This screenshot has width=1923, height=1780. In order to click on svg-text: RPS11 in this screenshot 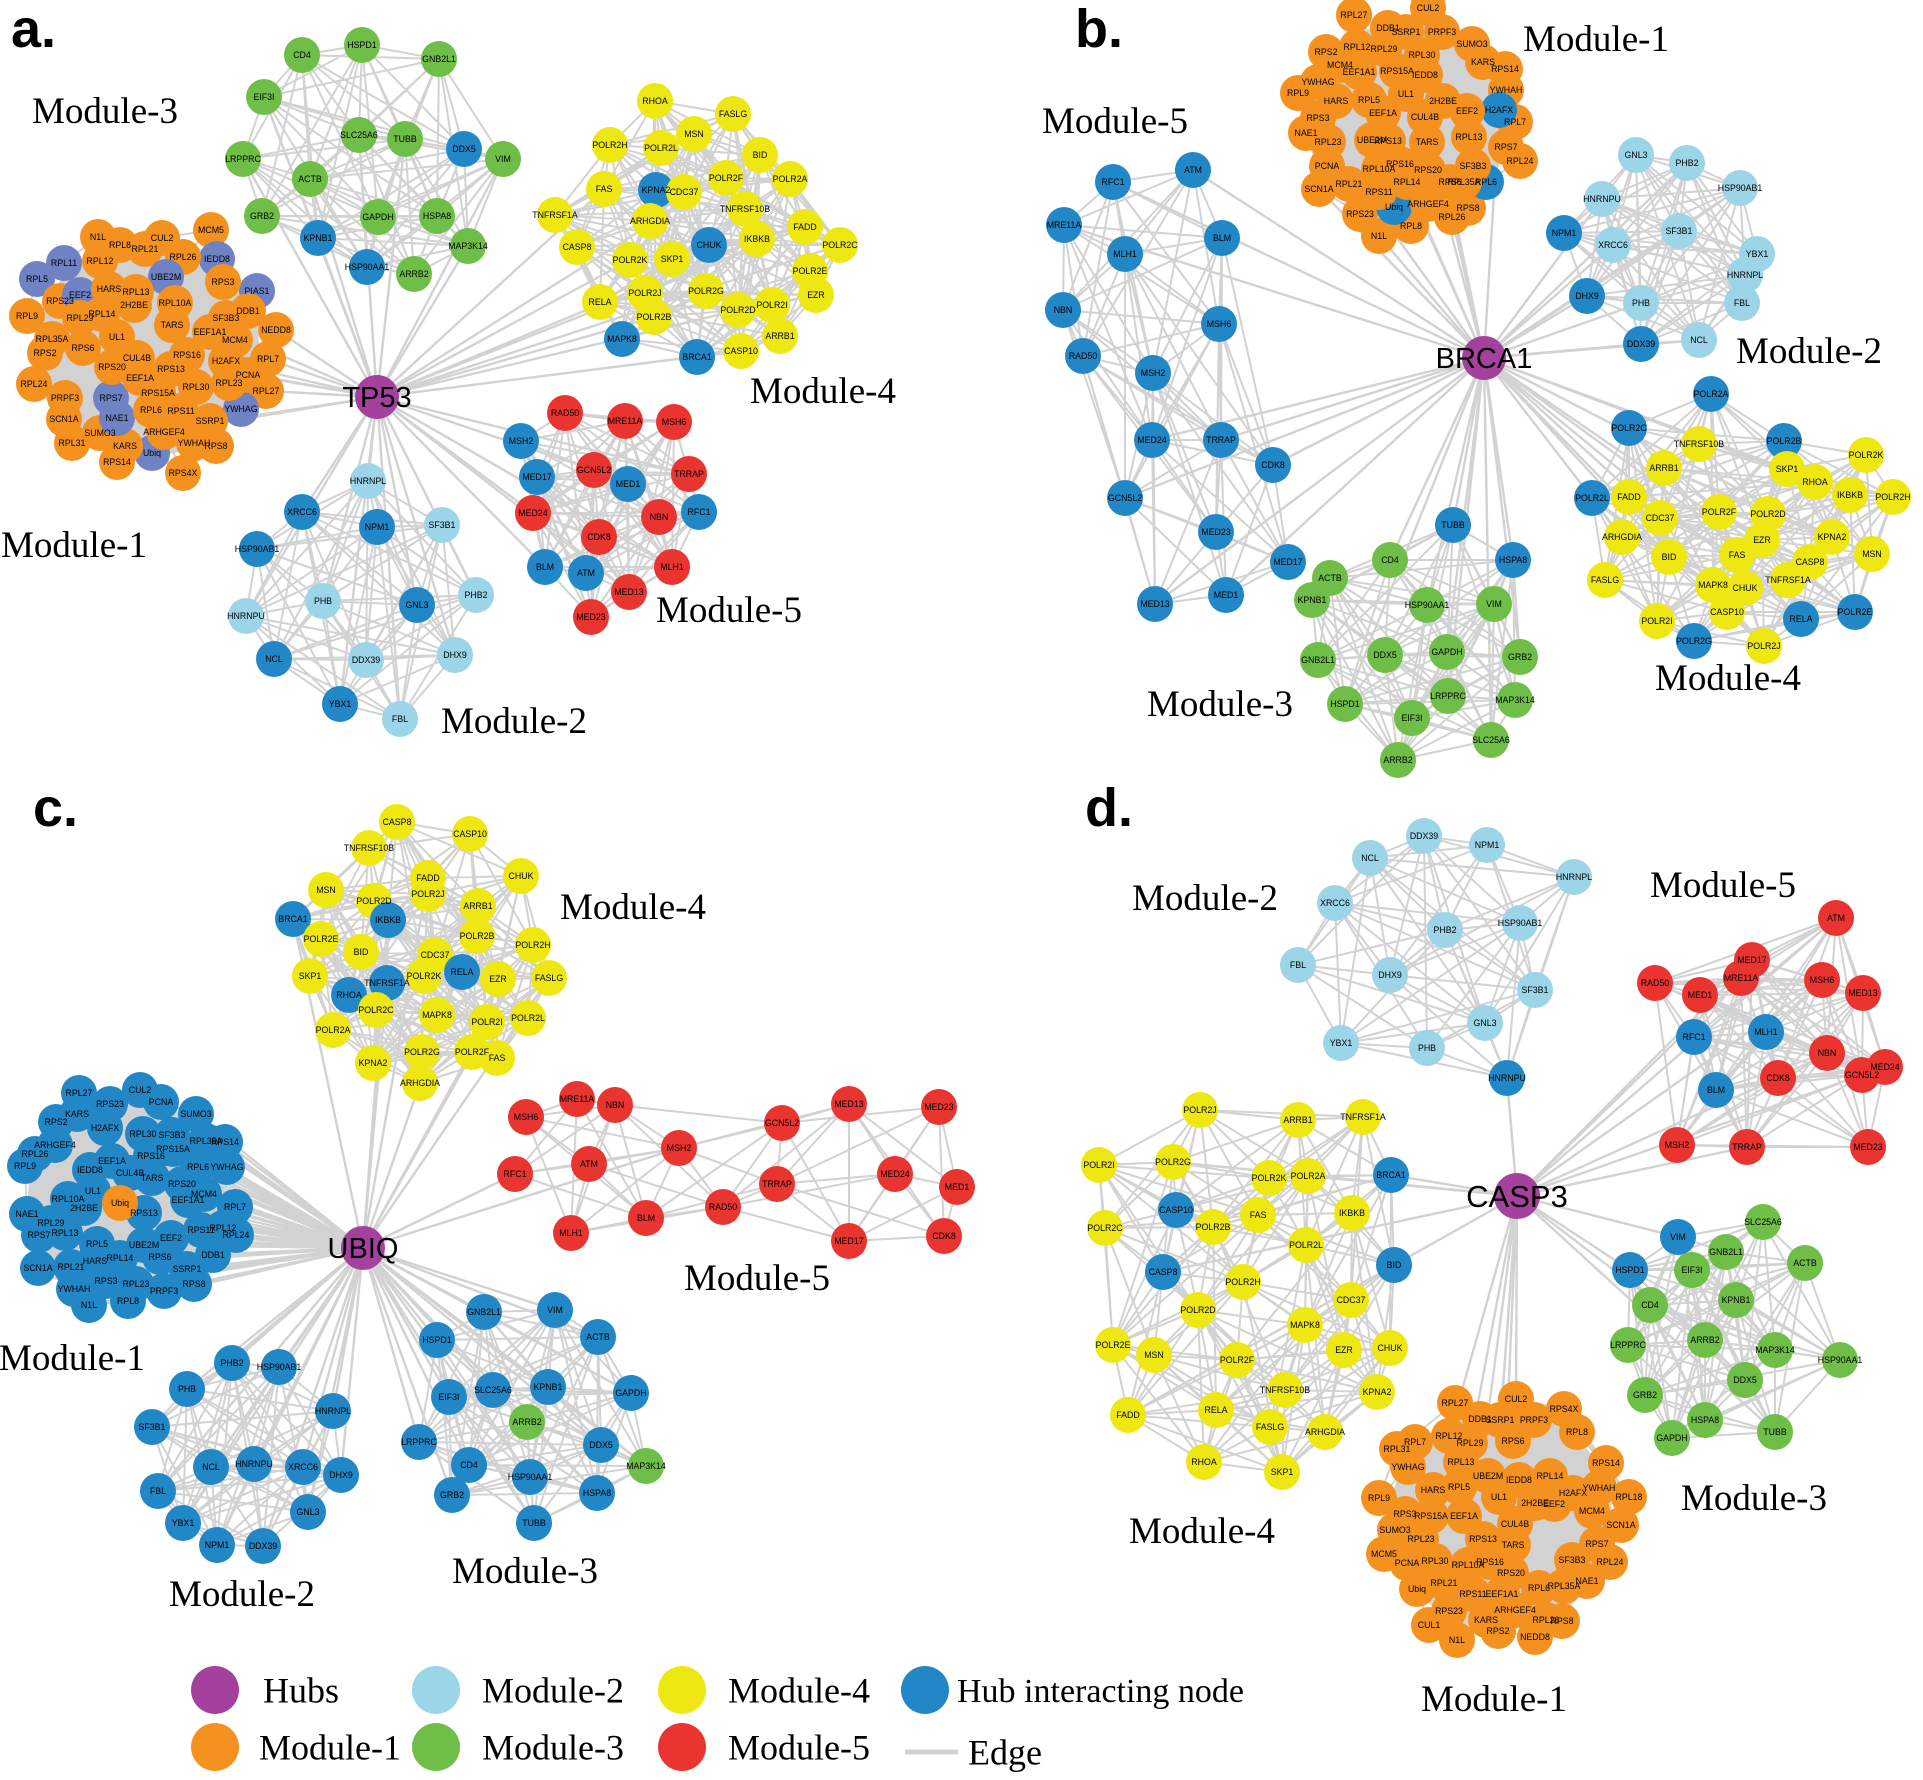, I will do `click(1472, 1594)`.